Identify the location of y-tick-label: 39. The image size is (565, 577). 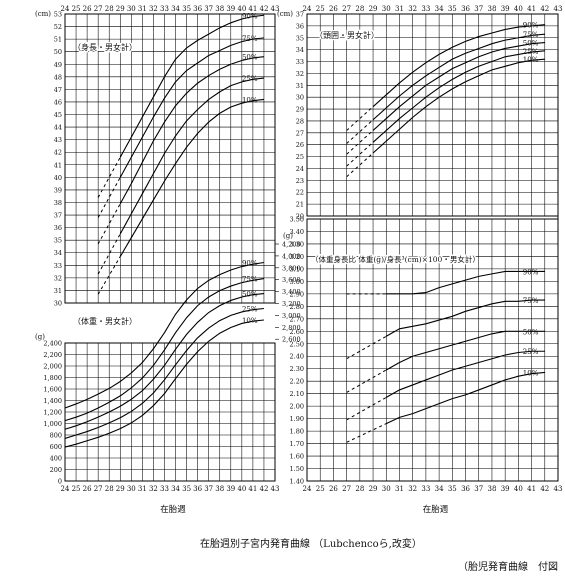
(58, 190).